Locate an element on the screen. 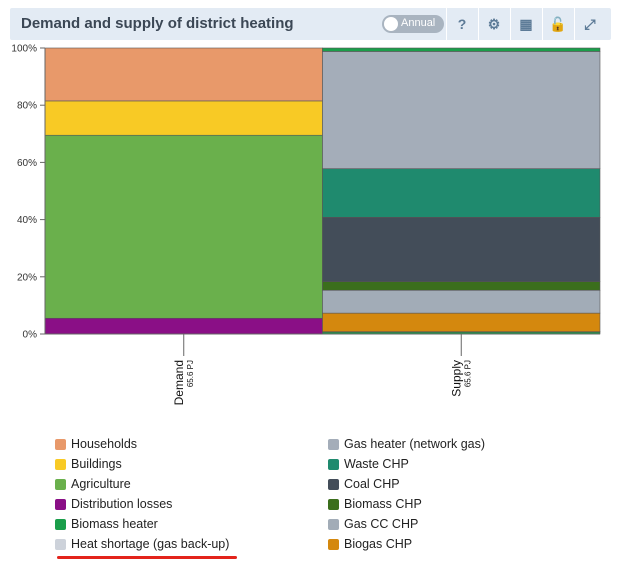 This screenshot has width=621, height=561. legend-item: Agriculture is located at coordinates (93, 484).